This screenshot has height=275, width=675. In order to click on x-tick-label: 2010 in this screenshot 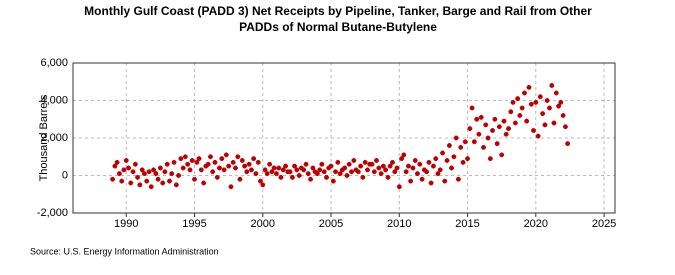, I will do `click(399, 224)`.